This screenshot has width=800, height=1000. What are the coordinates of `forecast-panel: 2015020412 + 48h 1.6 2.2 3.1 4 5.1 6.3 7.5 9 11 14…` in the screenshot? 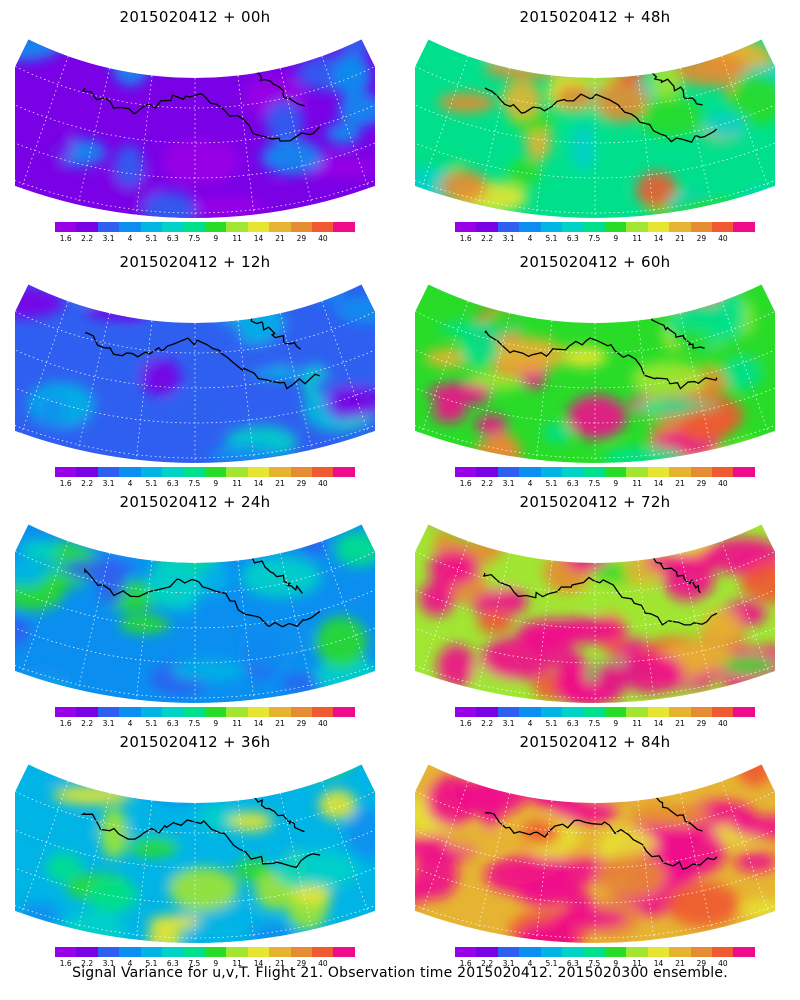 It's located at (595, 121).